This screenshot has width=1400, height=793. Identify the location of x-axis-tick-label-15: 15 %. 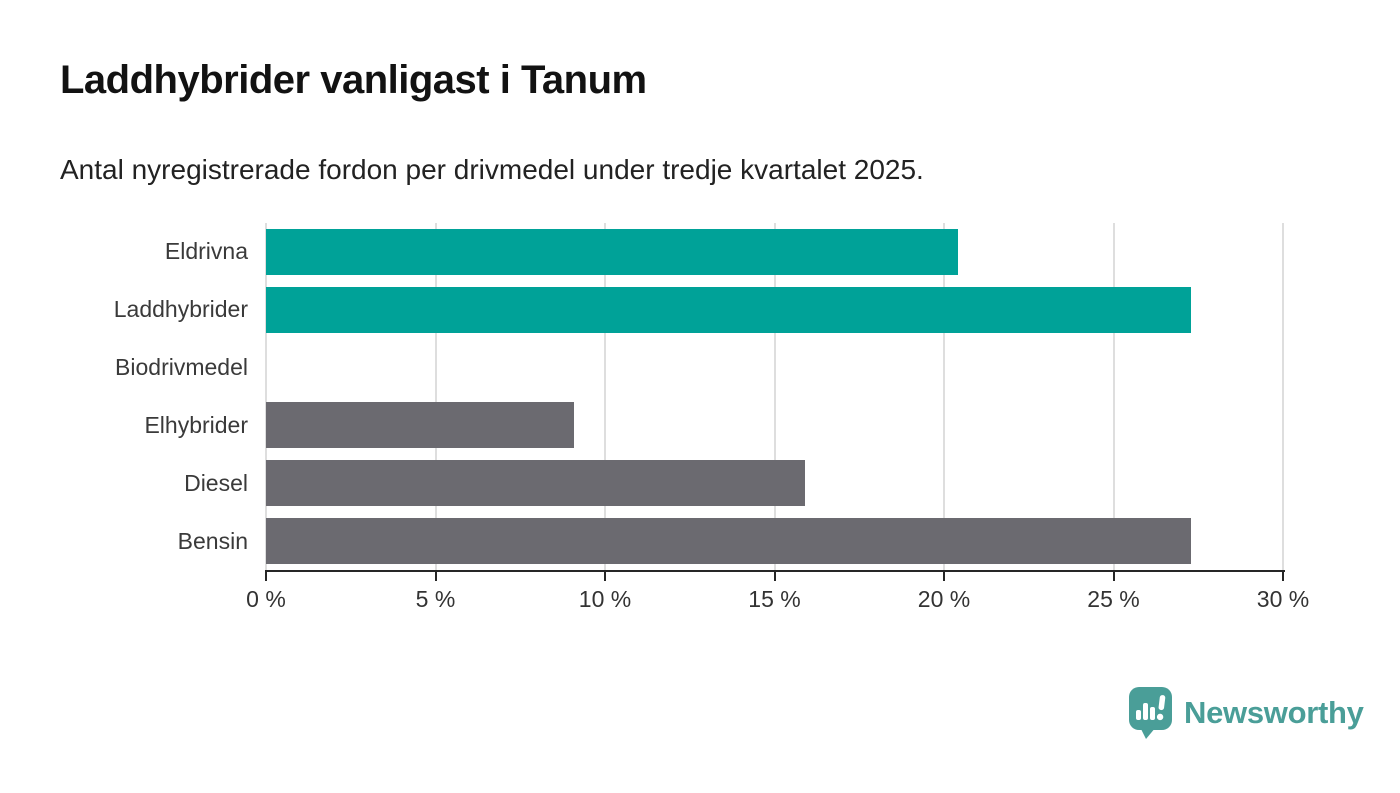
(774, 599).